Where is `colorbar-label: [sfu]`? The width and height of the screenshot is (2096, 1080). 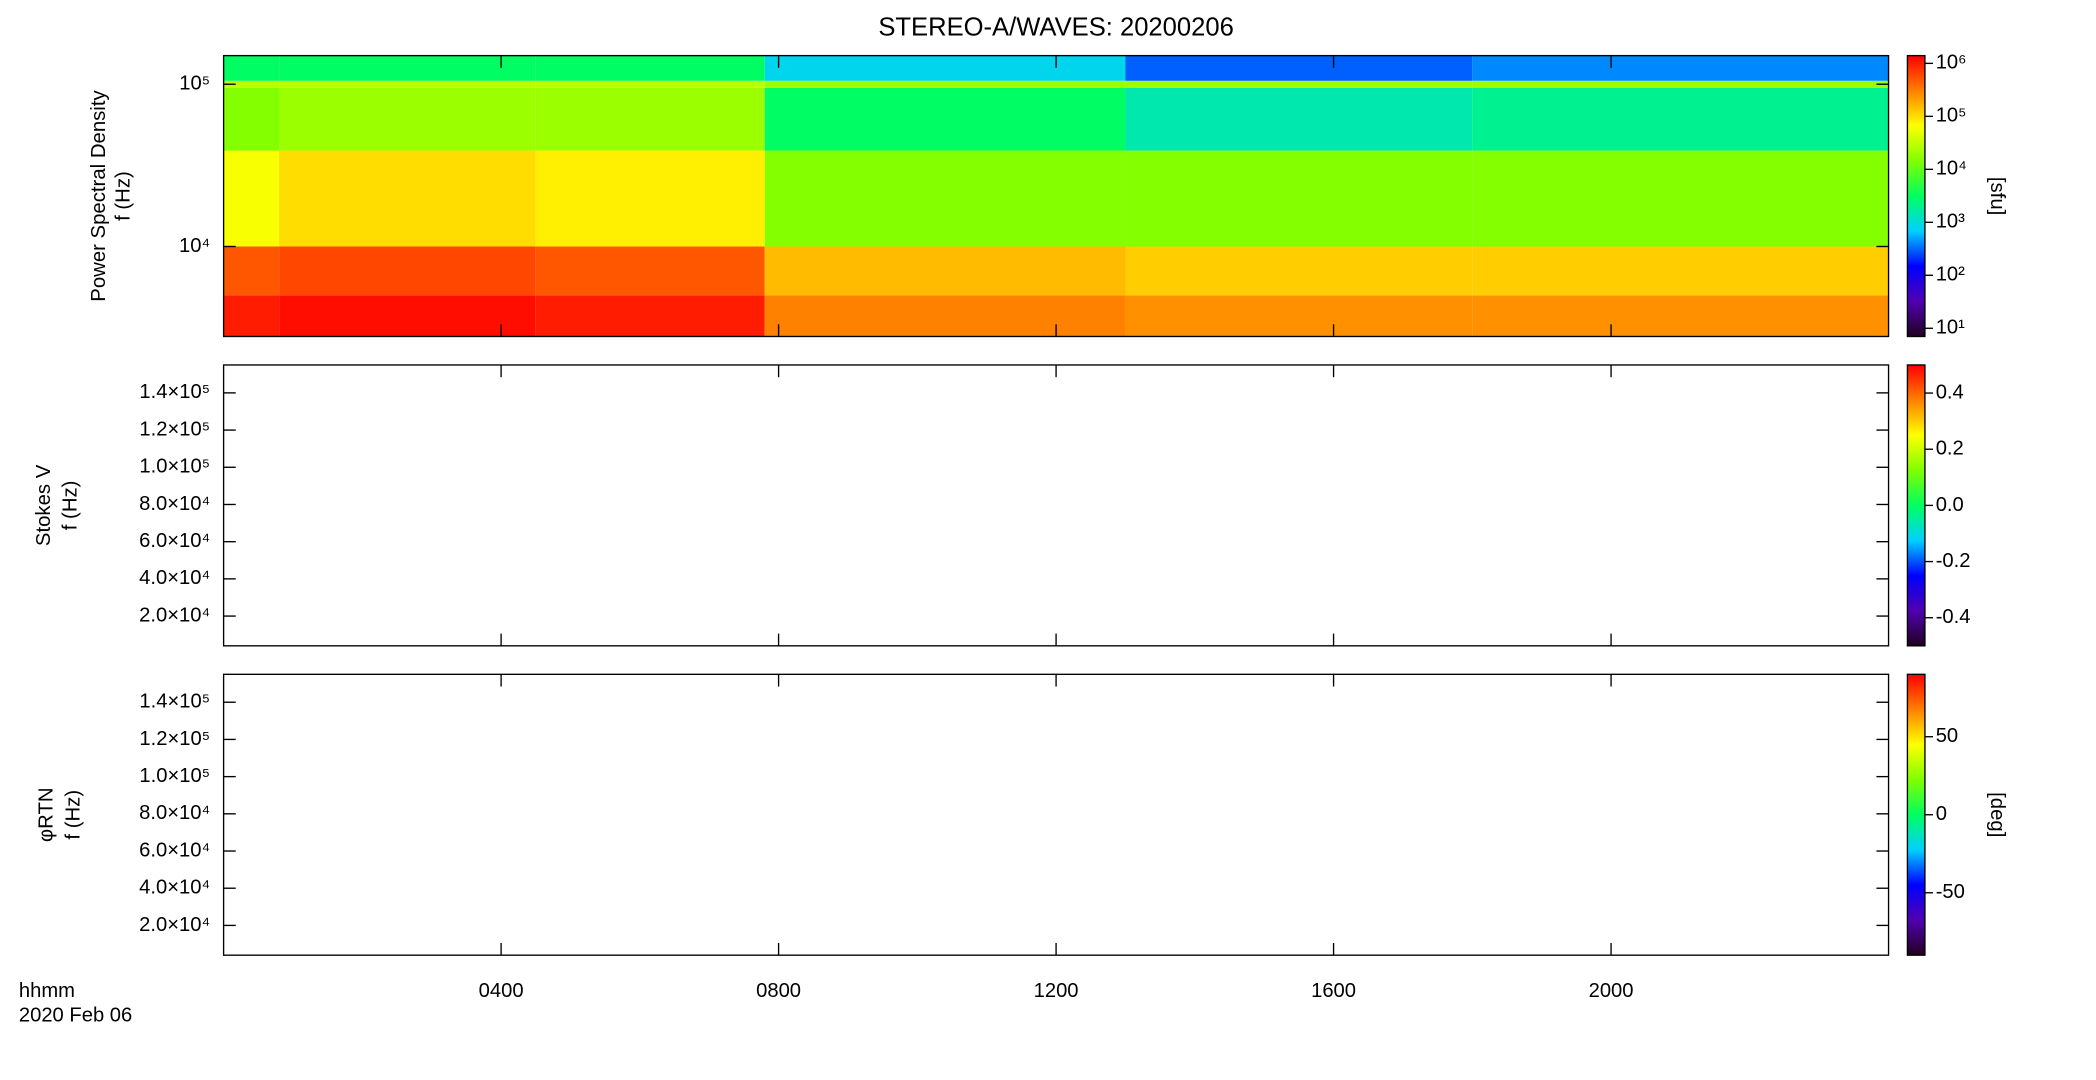
colorbar-label: [sfu] is located at coordinates (1997, 196).